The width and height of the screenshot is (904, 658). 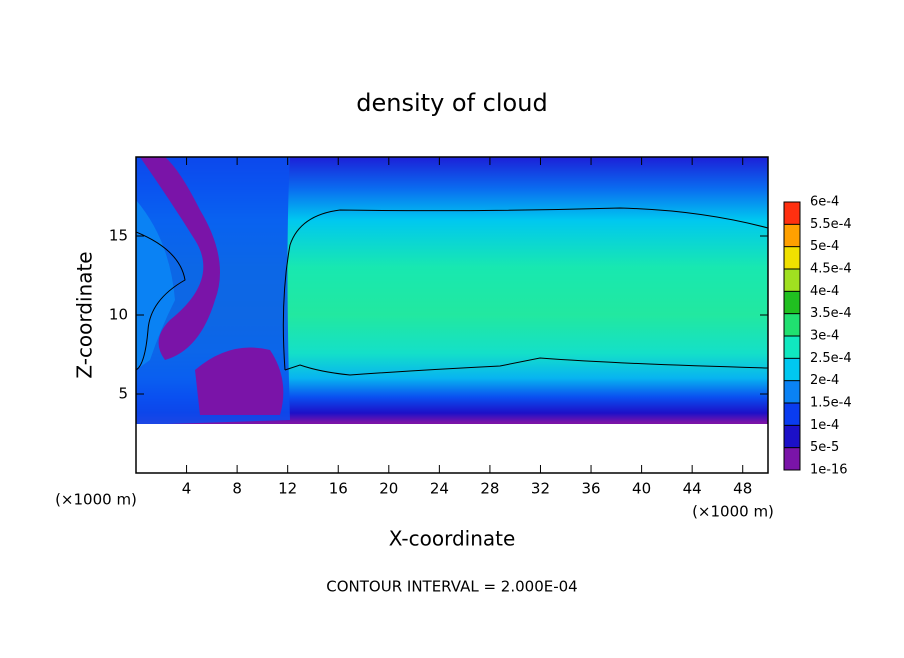 I want to click on y-tick-label: 5, so click(x=123, y=394).